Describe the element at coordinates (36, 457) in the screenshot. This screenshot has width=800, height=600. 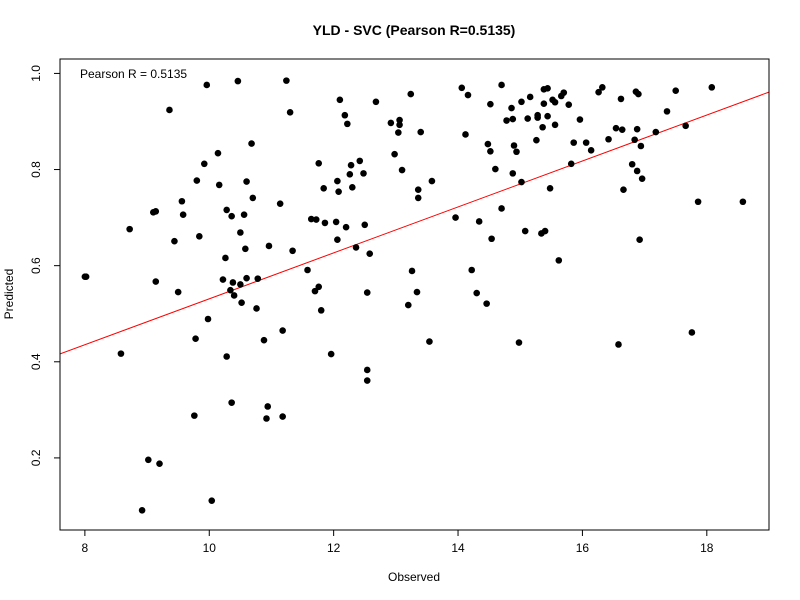
I see `y-tick-label: 0.2` at that location.